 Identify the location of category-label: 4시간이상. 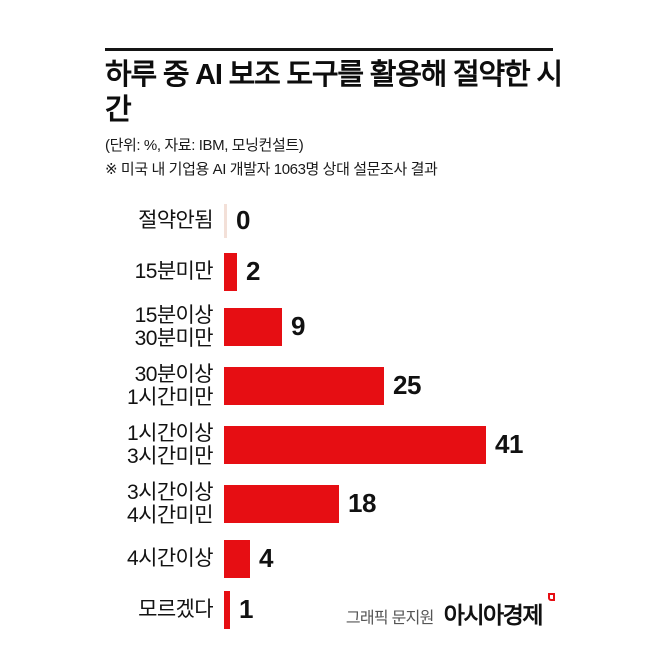
(170, 559).